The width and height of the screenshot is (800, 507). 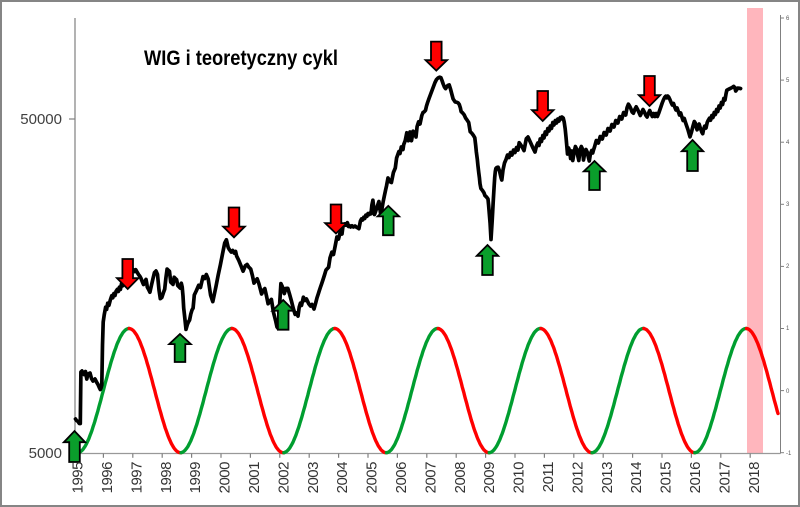 What do you see at coordinates (107, 478) in the screenshot?
I see `svg-text: 1996` at bounding box center [107, 478].